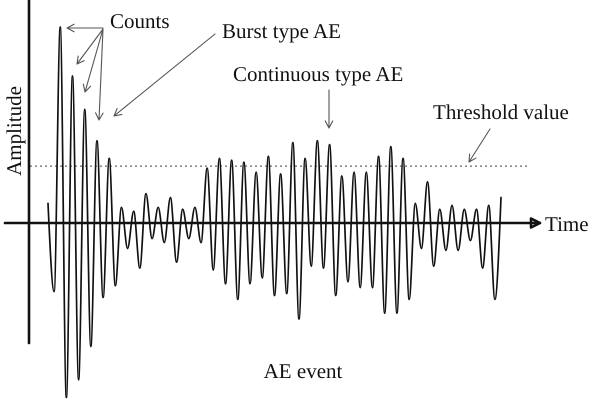 This screenshot has width=600, height=400. I want to click on x-axis-title: Time, so click(567, 224).